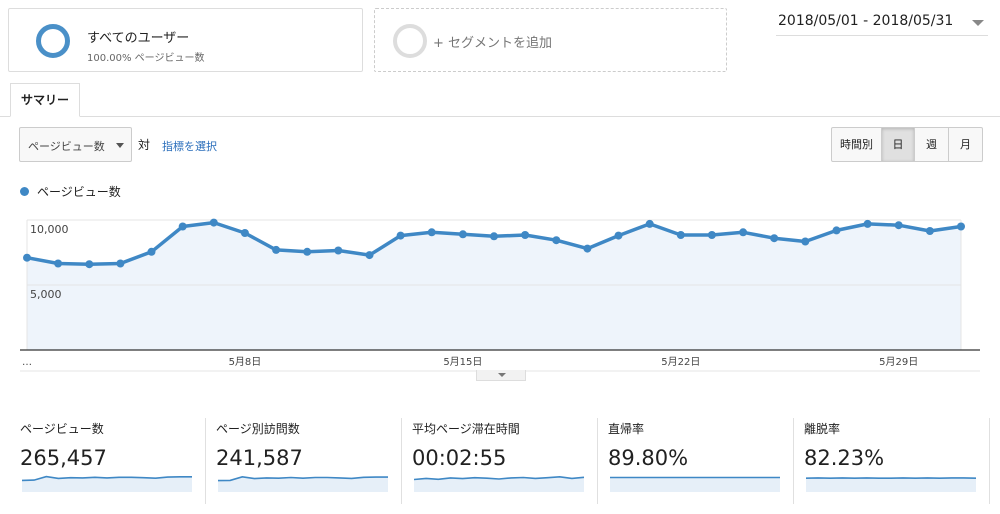 The image size is (1000, 514). I want to click on dropdown-caret-icon, so click(120, 145).